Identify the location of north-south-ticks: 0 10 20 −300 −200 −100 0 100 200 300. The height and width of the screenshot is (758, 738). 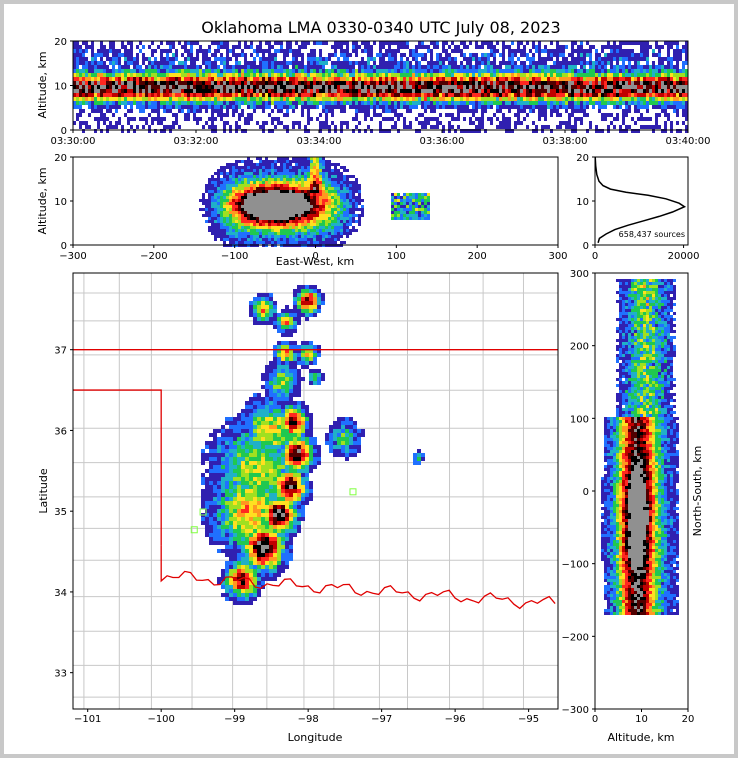
(628, 497).